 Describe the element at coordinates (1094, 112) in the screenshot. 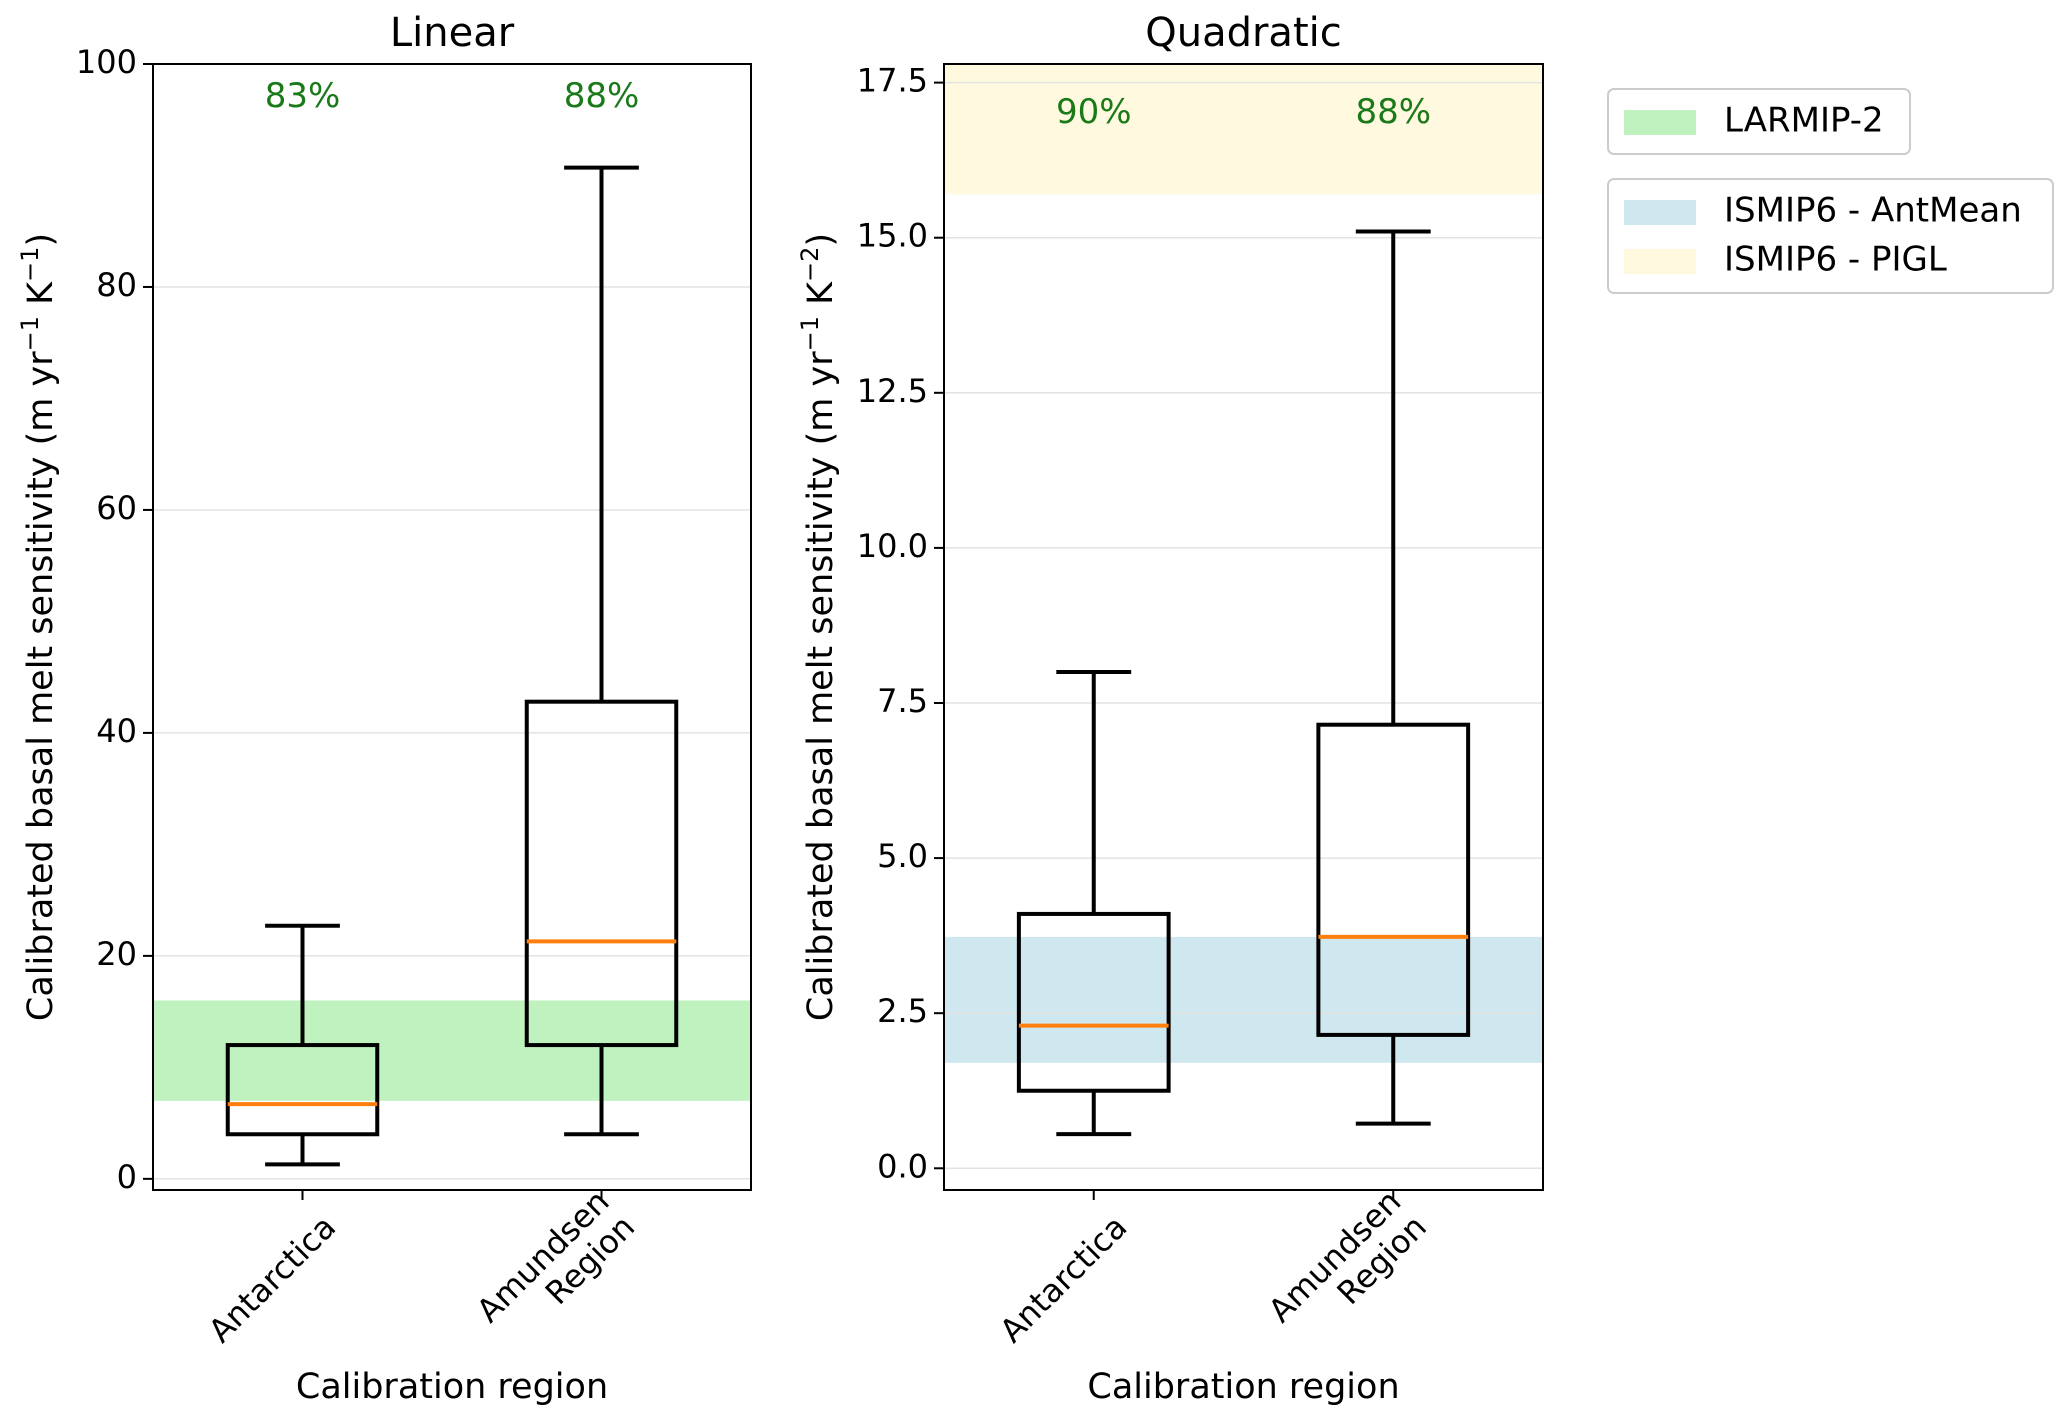

I see `annotation-0: 90%` at that location.